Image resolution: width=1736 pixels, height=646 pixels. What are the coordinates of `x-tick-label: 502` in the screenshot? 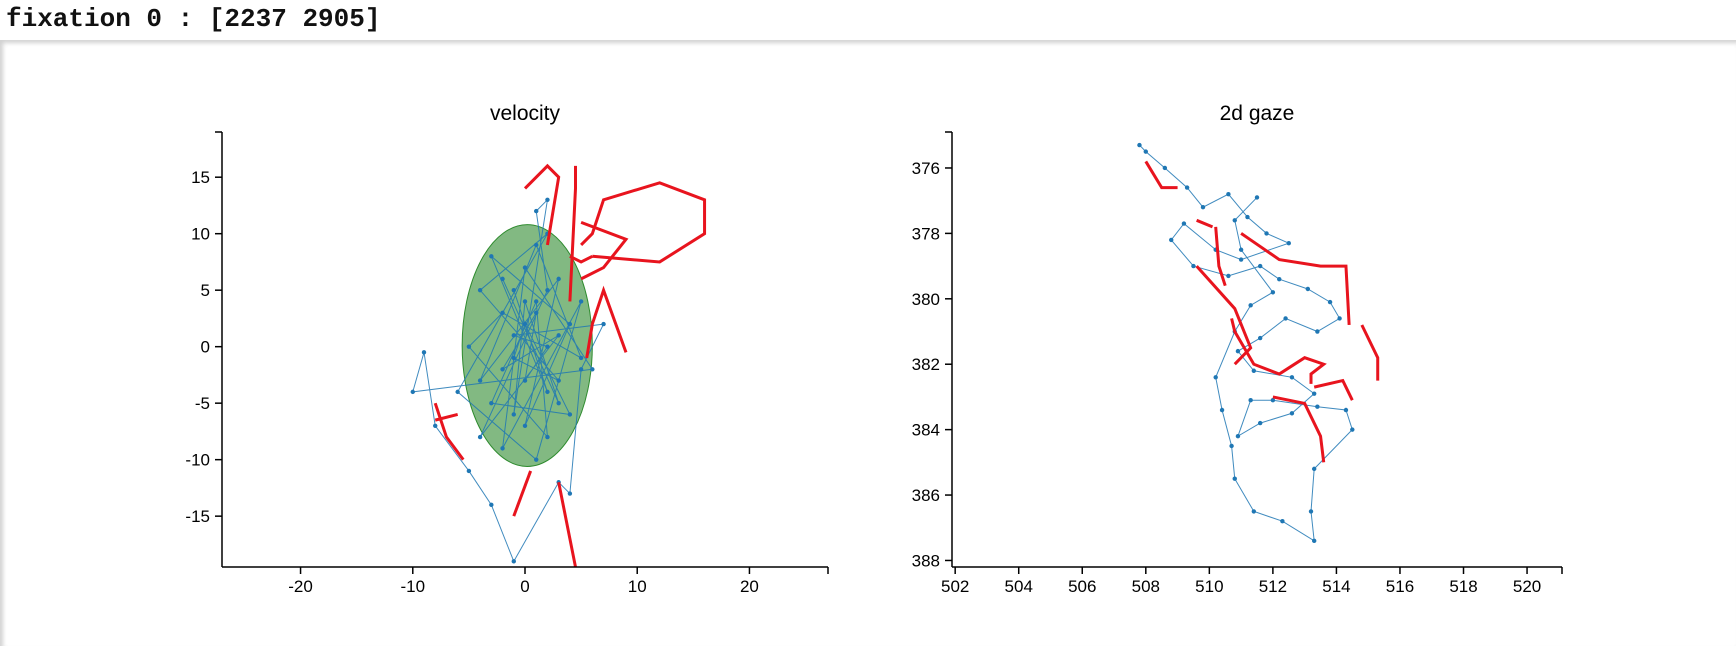 It's located at (955, 586).